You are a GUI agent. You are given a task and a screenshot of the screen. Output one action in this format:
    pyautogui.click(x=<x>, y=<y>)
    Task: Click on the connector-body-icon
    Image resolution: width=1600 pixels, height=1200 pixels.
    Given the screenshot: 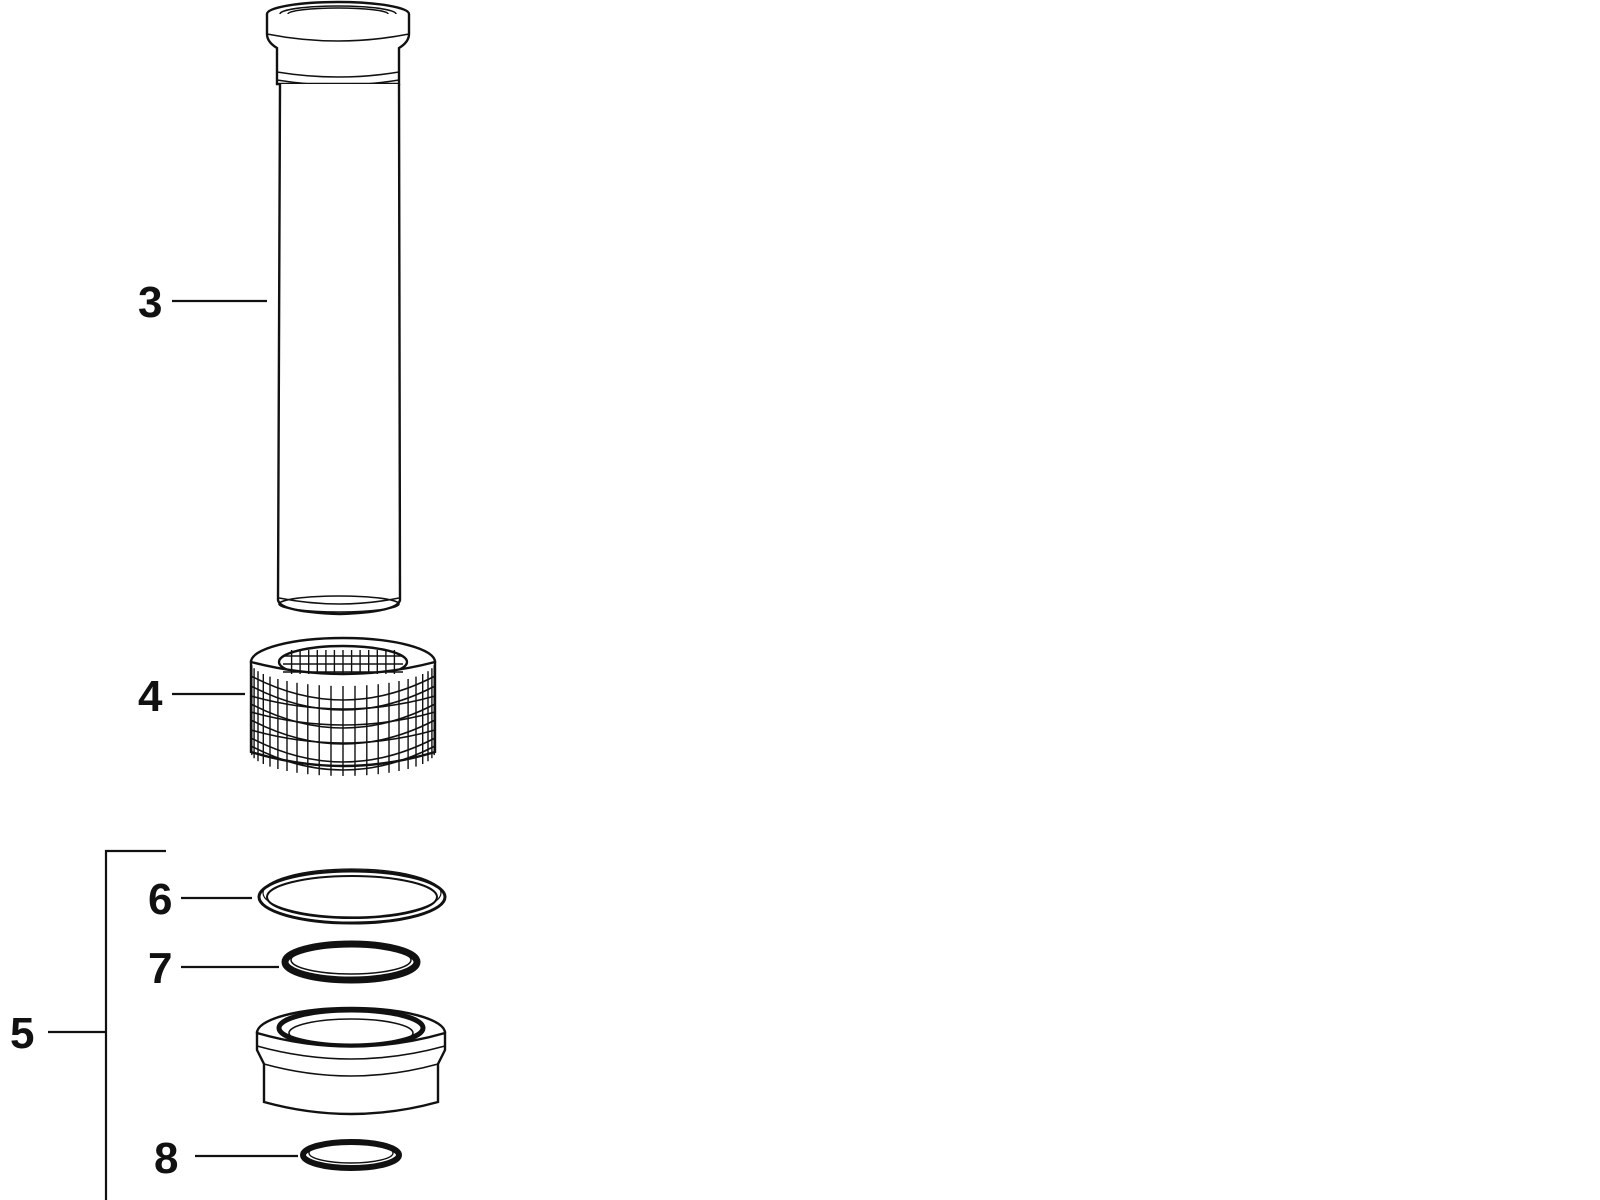 What is the action you would take?
    pyautogui.click(x=351, y=1061)
    